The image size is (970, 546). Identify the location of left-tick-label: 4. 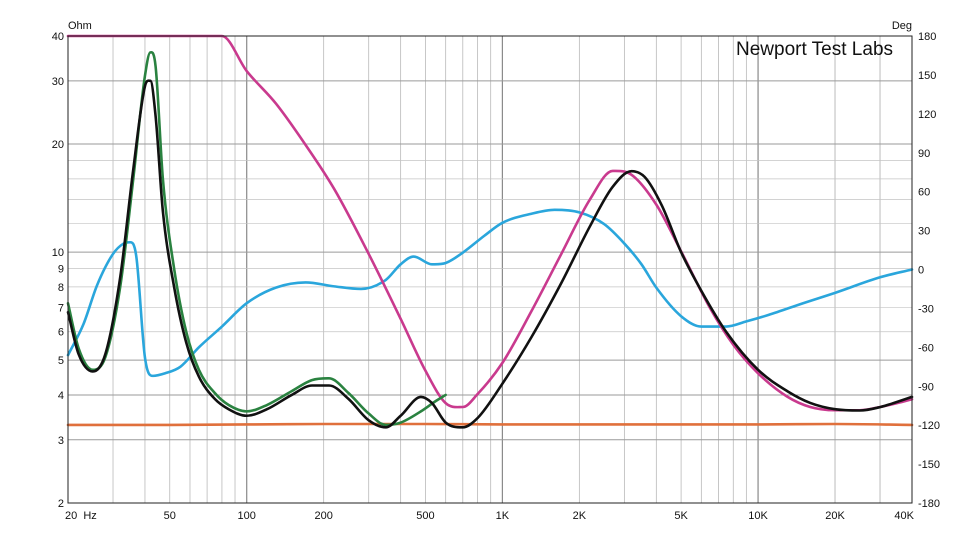
(61, 396).